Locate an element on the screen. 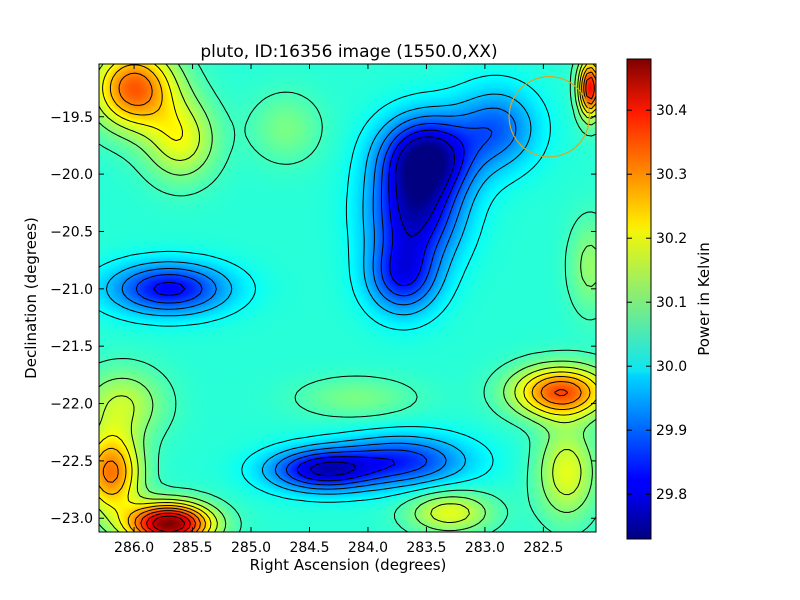 Image resolution: width=800 pixels, height=600 pixels. colorbar-tick-label: 29.9 is located at coordinates (671, 431).